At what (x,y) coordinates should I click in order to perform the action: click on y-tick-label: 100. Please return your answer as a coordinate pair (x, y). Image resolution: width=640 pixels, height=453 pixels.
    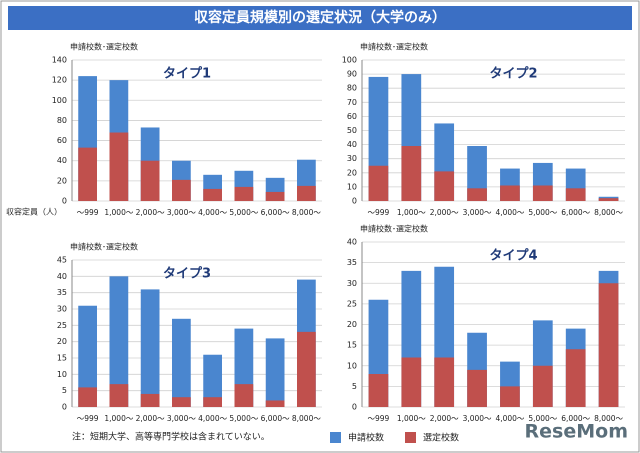
    Looking at the image, I should click on (349, 60).